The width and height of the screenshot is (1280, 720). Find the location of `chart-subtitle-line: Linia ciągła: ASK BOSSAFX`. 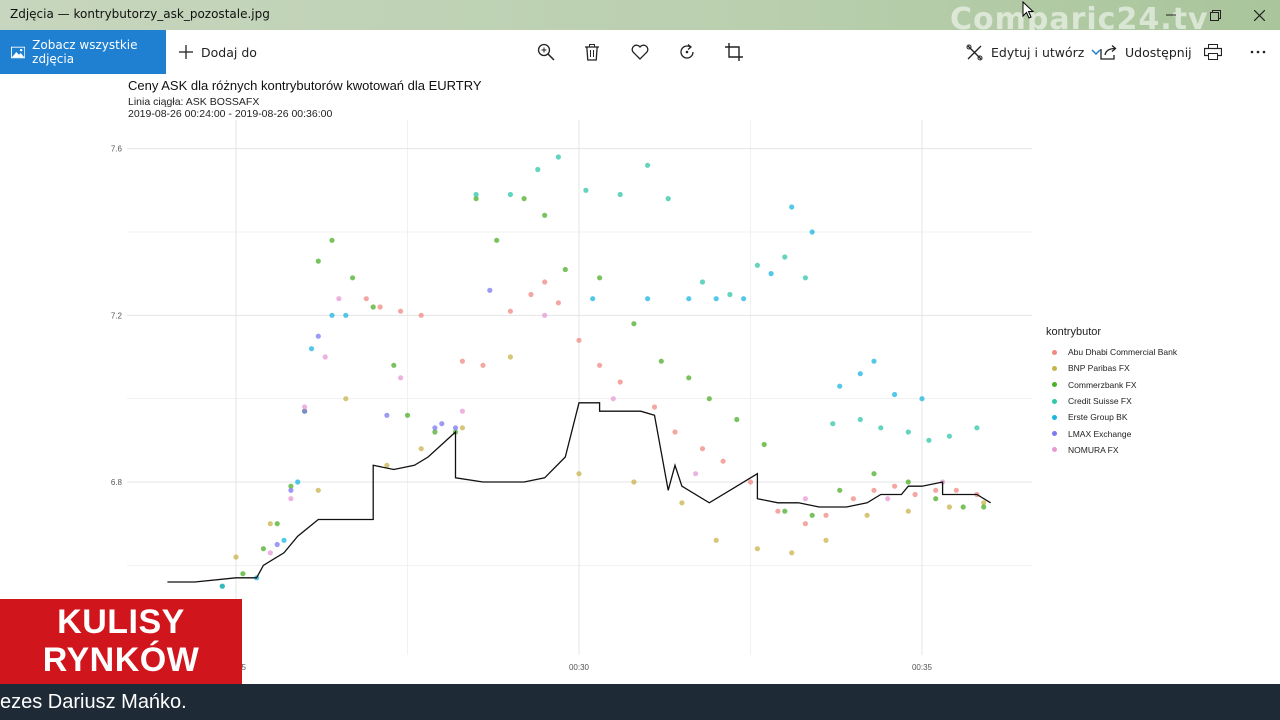

chart-subtitle-line: Linia ciągła: ASK BOSSAFX is located at coordinates (194, 102).